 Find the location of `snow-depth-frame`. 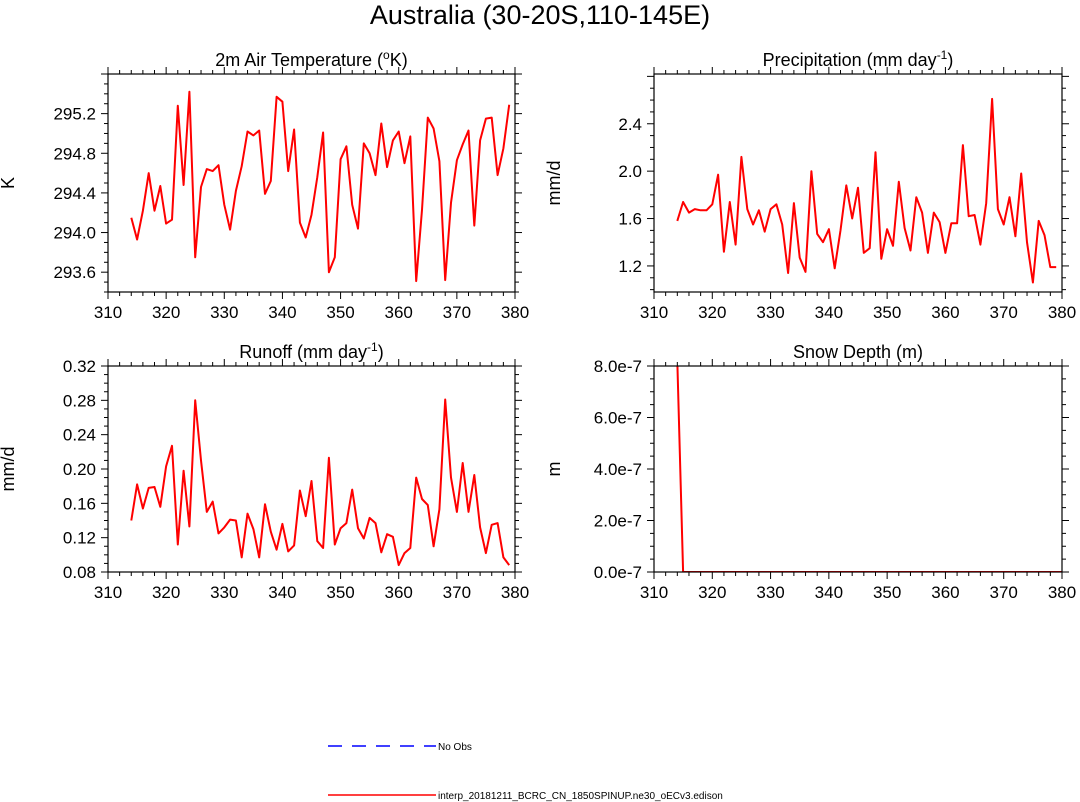

snow-depth-frame is located at coordinates (858, 469).